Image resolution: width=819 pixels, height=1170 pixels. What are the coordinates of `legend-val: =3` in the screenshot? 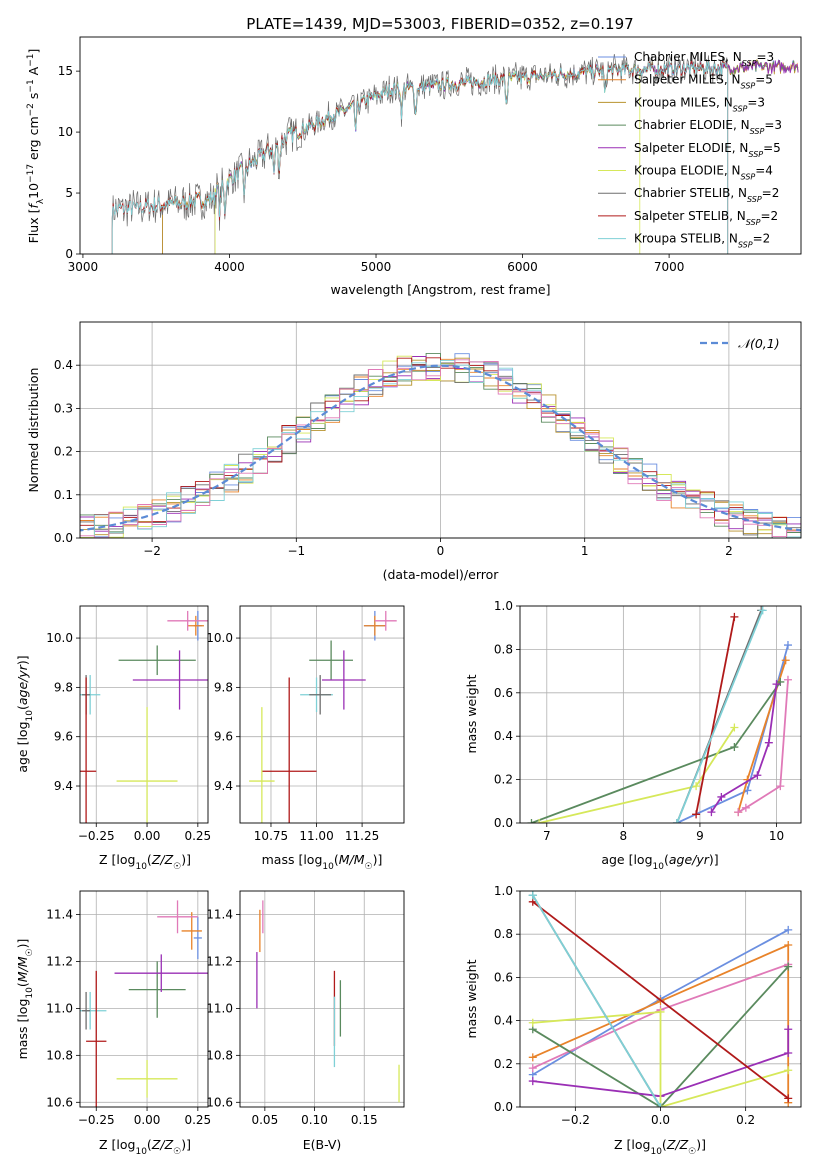 It's located at (765, 57).